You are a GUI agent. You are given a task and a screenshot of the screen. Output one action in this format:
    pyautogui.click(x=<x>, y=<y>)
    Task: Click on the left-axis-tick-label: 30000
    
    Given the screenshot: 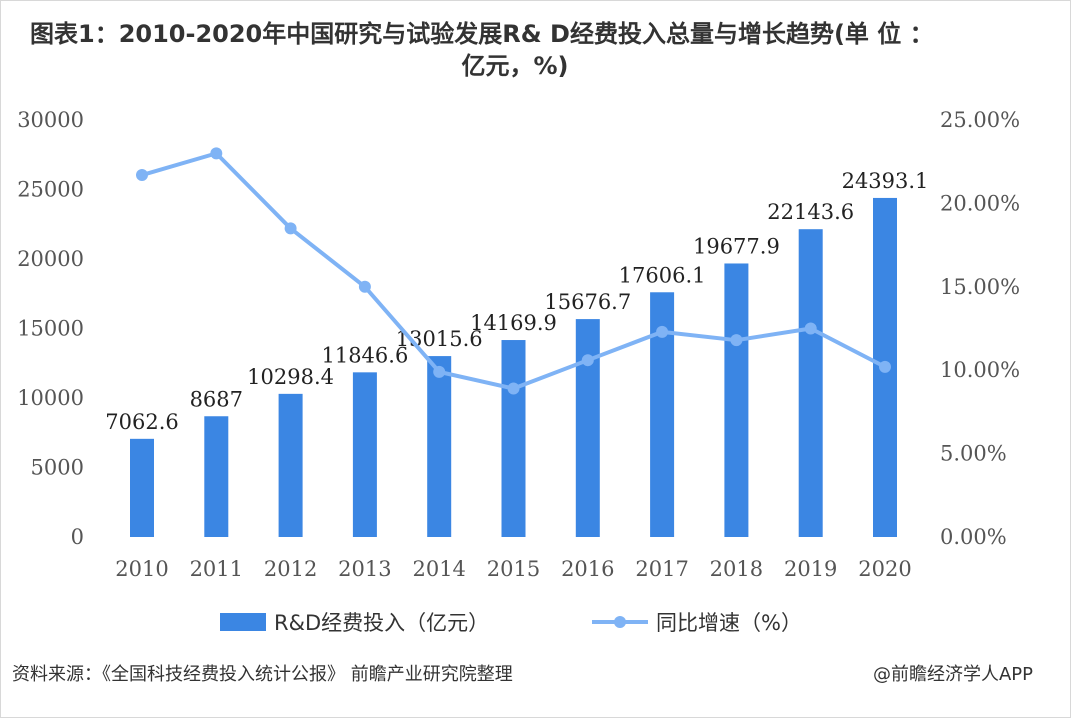 What is the action you would take?
    pyautogui.click(x=50, y=120)
    